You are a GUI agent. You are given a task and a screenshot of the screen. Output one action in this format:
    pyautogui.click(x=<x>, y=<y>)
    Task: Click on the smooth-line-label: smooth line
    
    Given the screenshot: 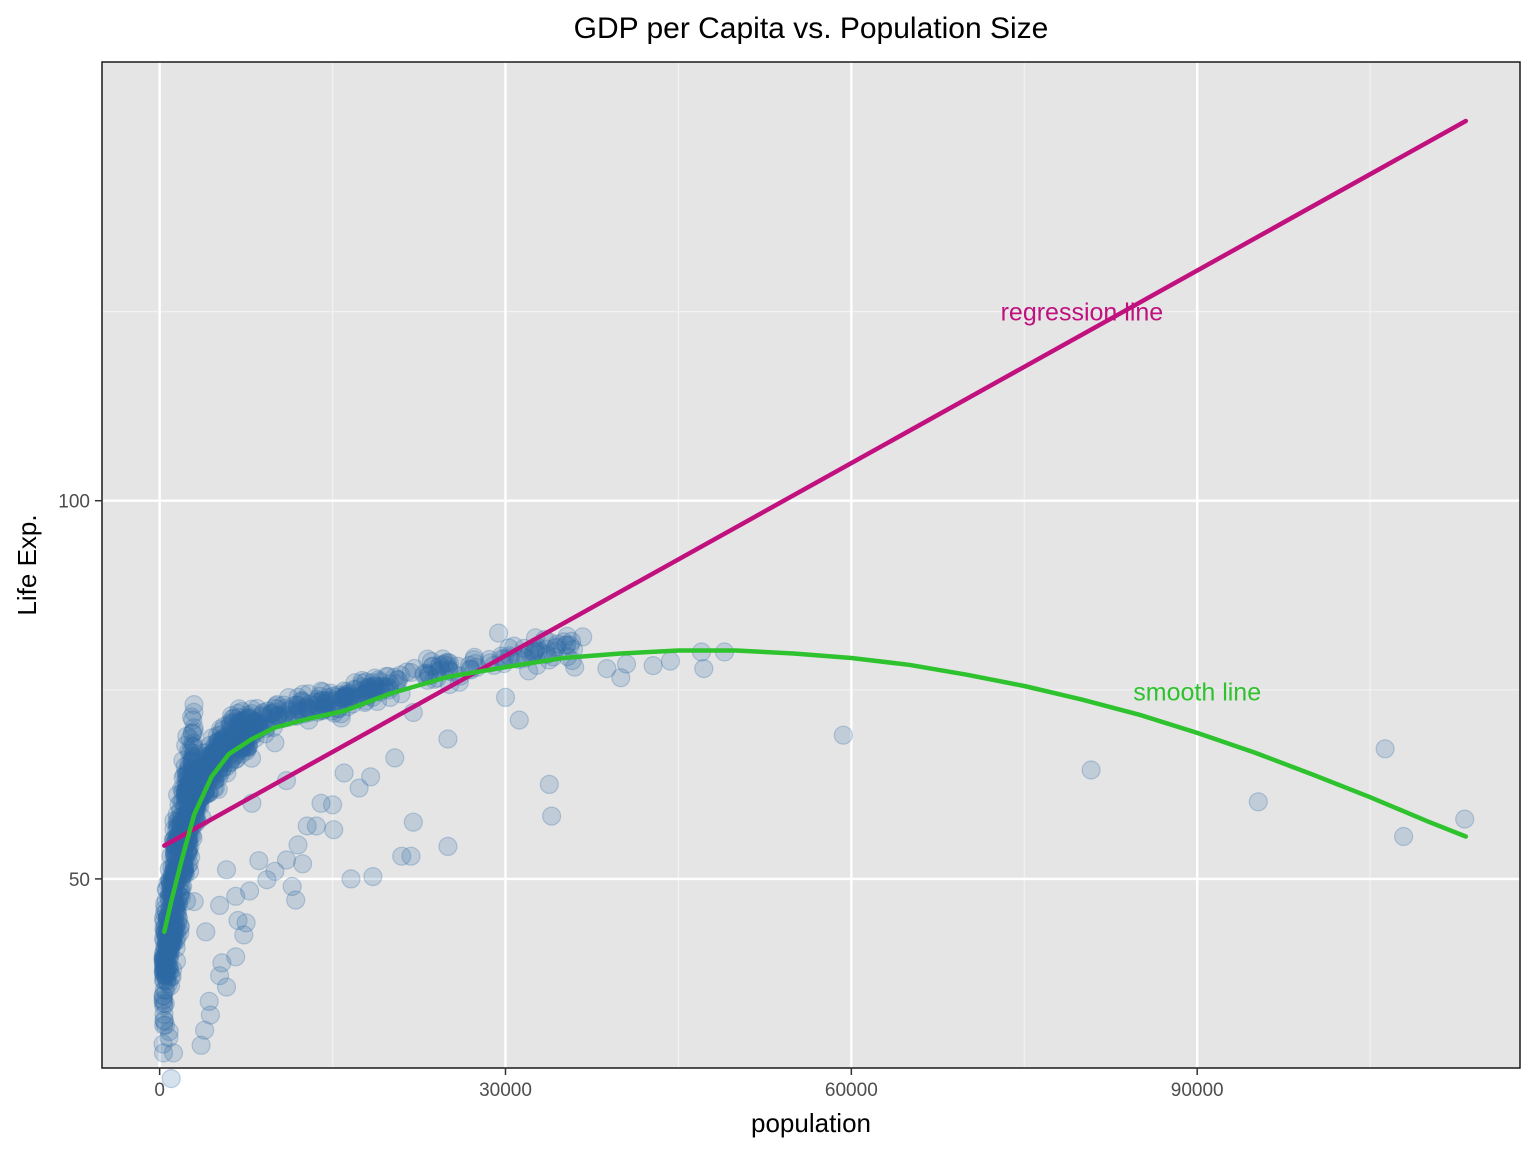 What is the action you would take?
    pyautogui.click(x=1197, y=692)
    